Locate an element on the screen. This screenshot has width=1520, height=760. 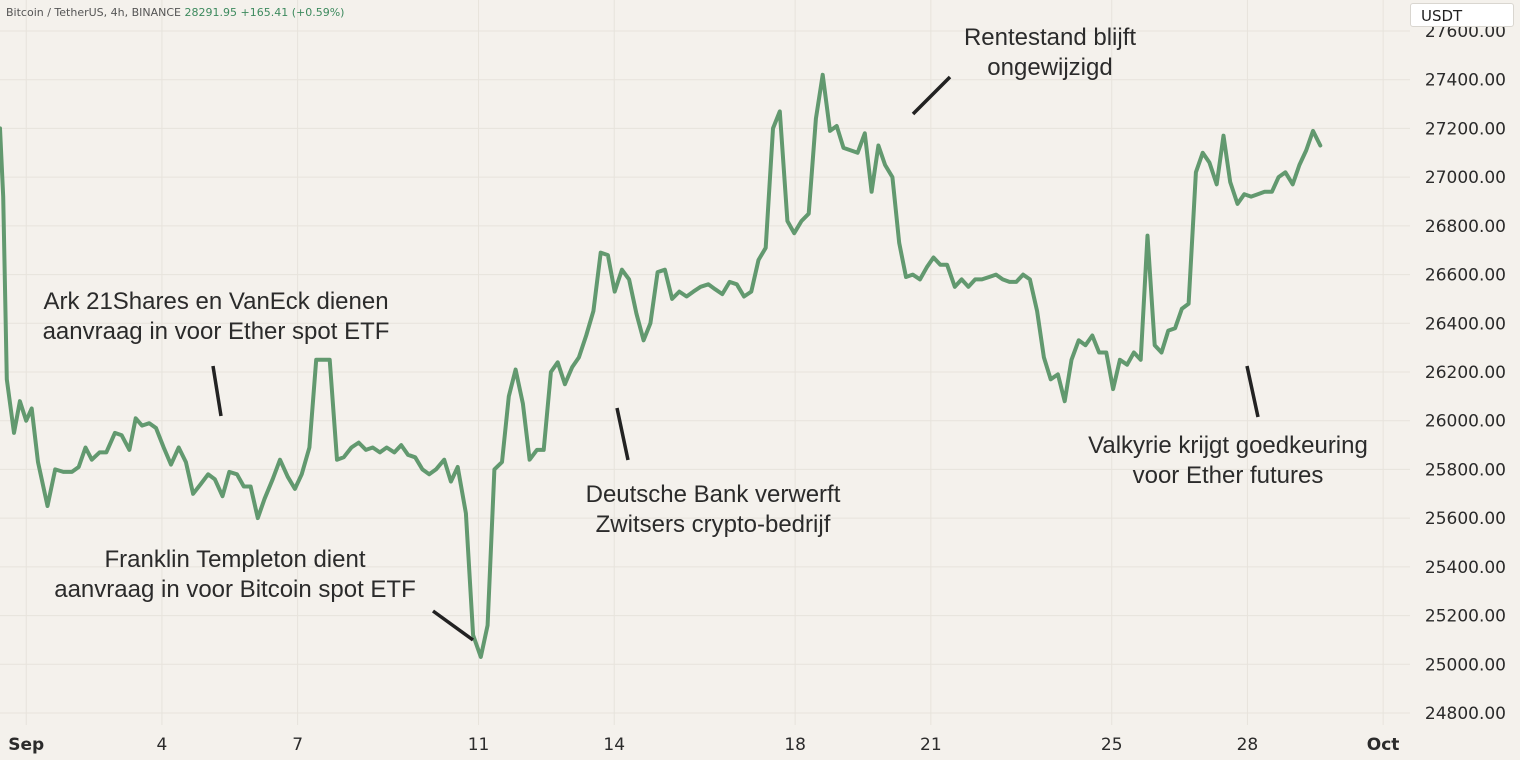
y-tick-label: 25600.00 is located at coordinates (1465, 519).